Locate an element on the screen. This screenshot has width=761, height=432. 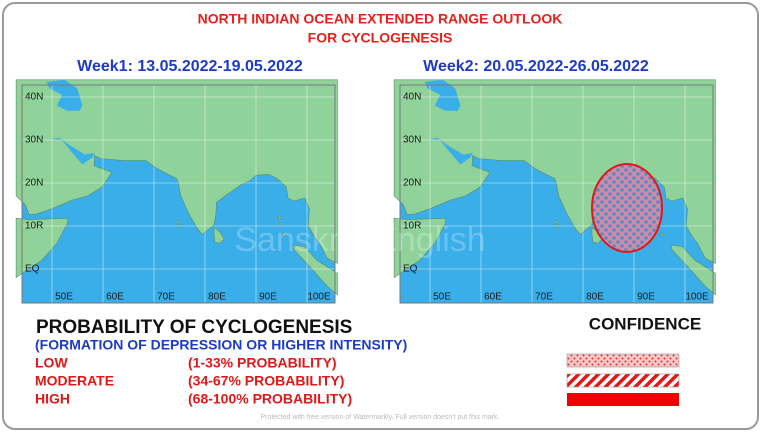
legend-title: PROBABILITY OF CYCLOGENESIS is located at coordinates (194, 327).